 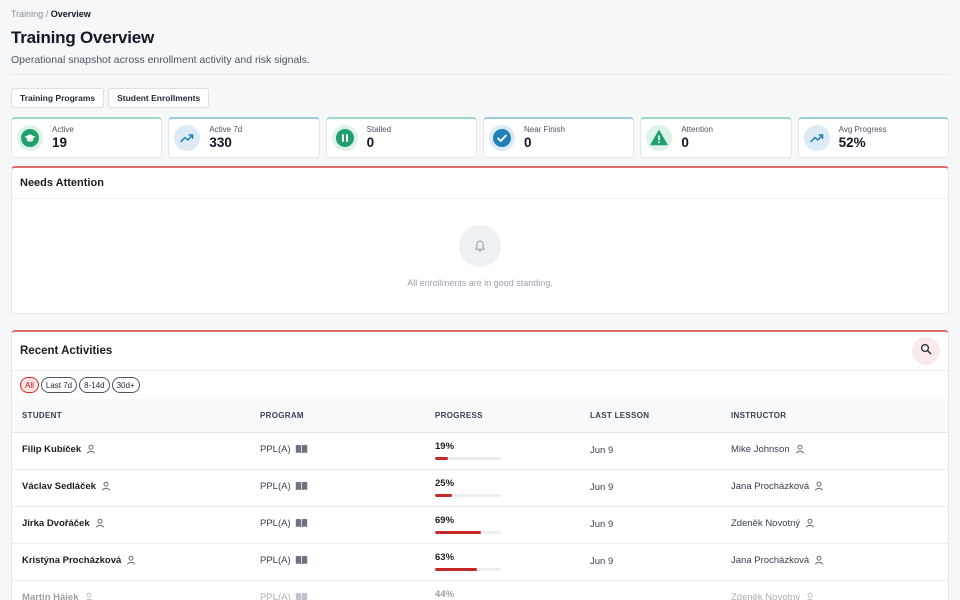 What do you see at coordinates (58, 98) in the screenshot?
I see `tab-training-programs: Training Programs` at bounding box center [58, 98].